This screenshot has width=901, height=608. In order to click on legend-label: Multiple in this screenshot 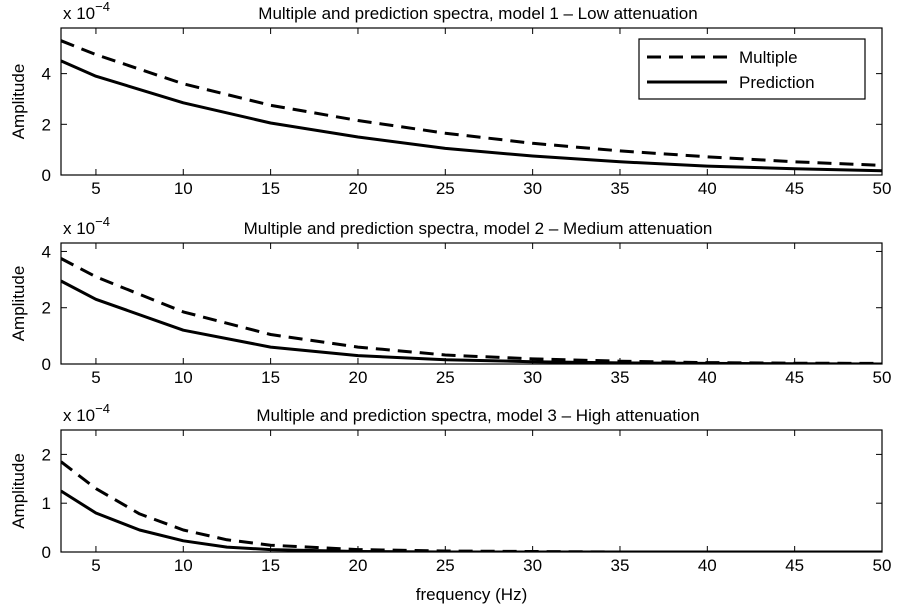, I will do `click(768, 57)`.